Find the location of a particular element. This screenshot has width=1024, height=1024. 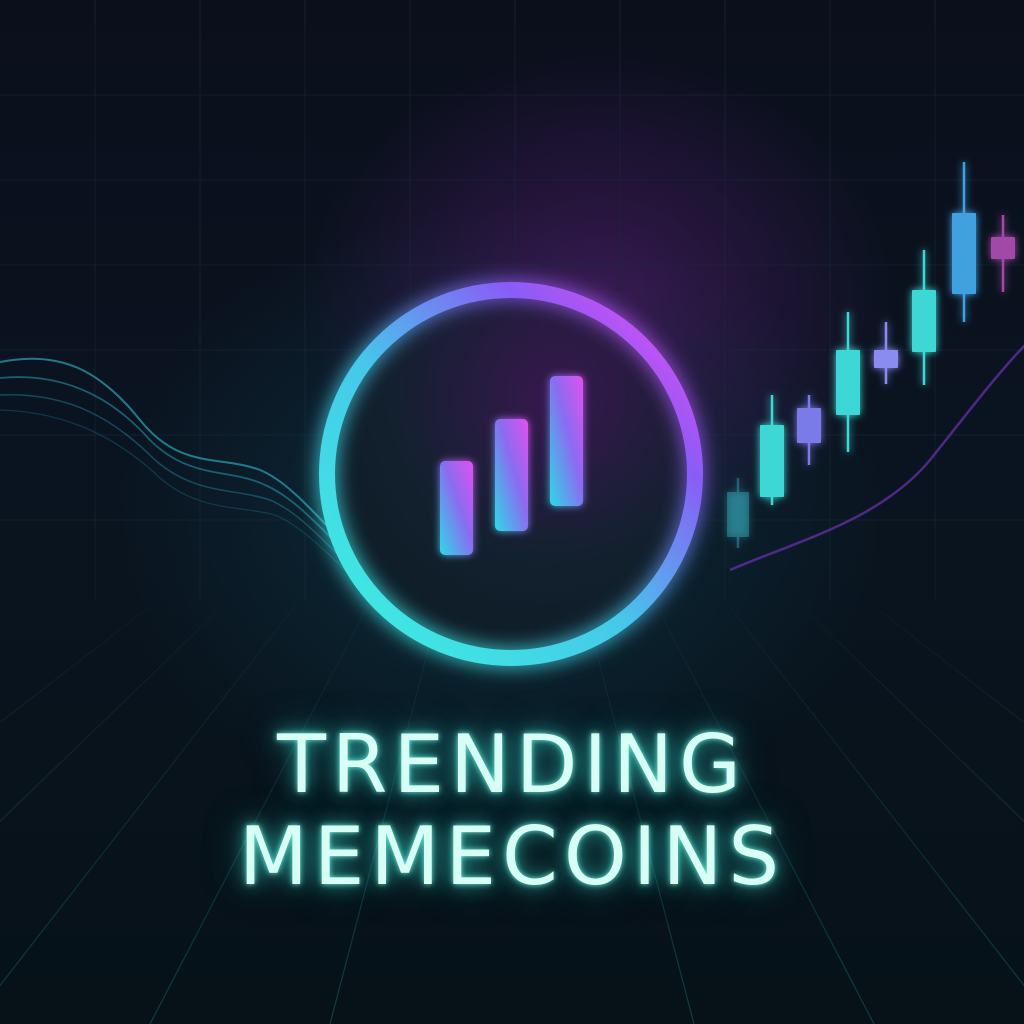

logo-badge is located at coordinates (511, 474).